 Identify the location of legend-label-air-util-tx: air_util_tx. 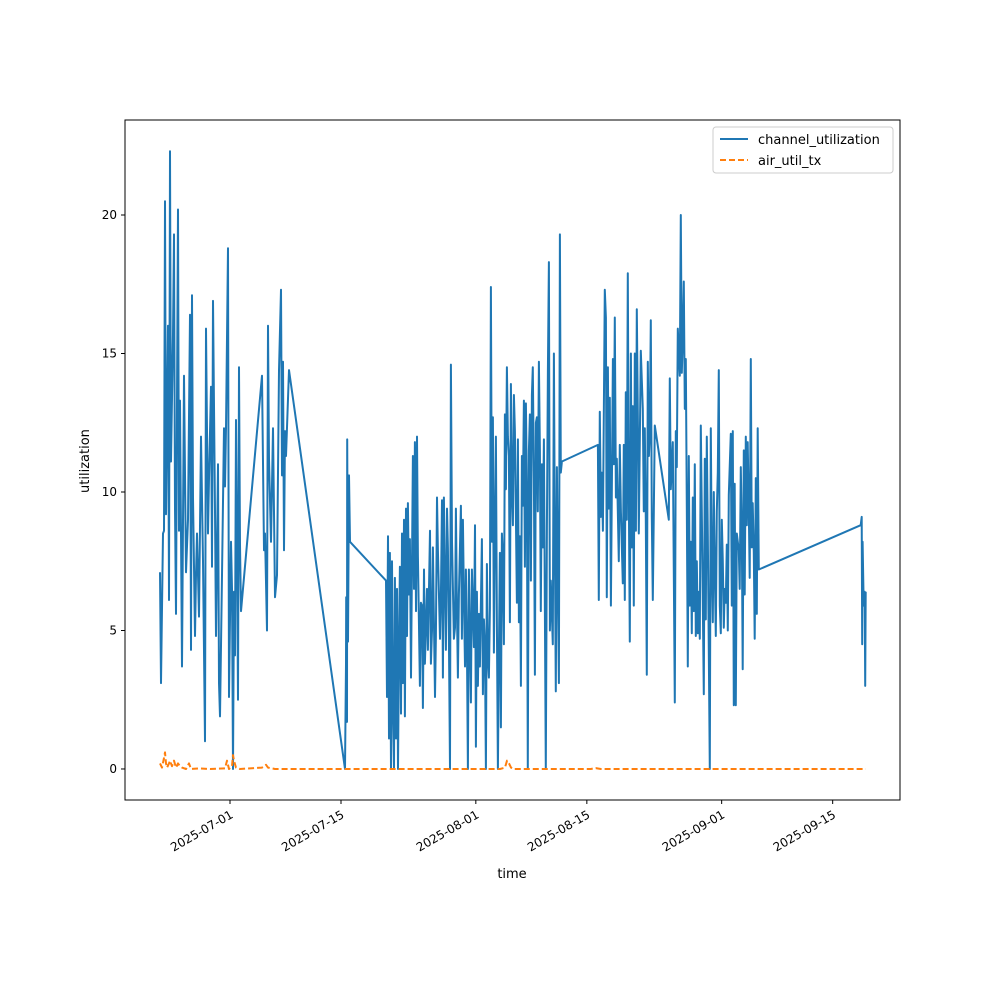
(790, 161).